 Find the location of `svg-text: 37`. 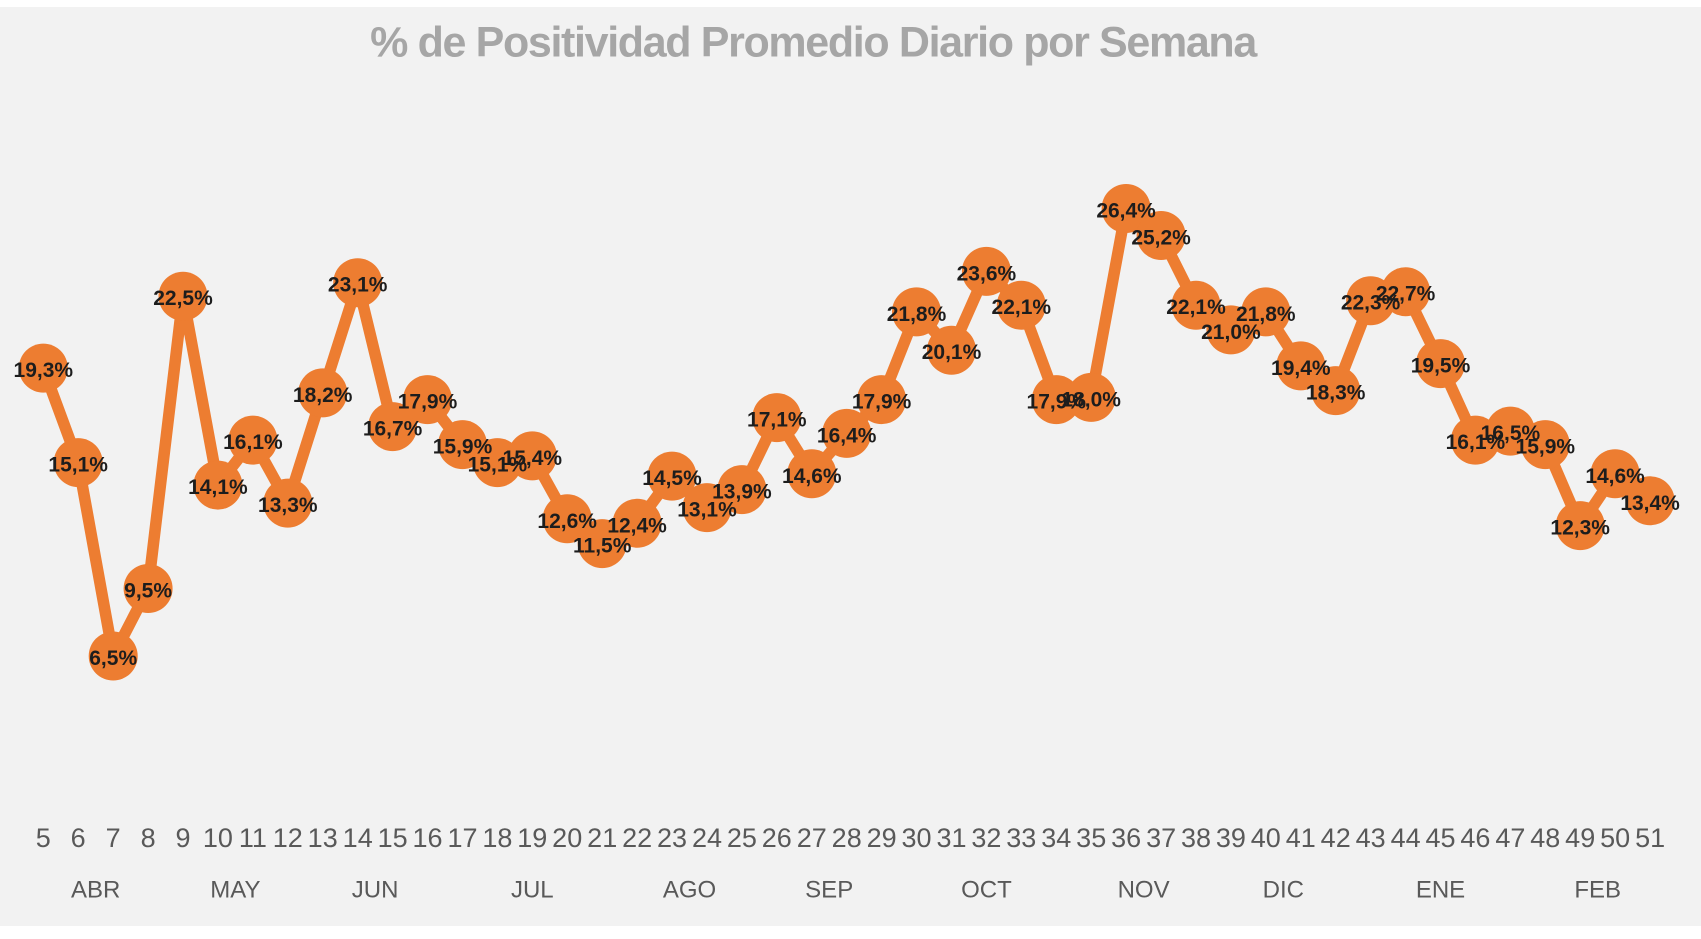

svg-text: 37 is located at coordinates (1161, 838).